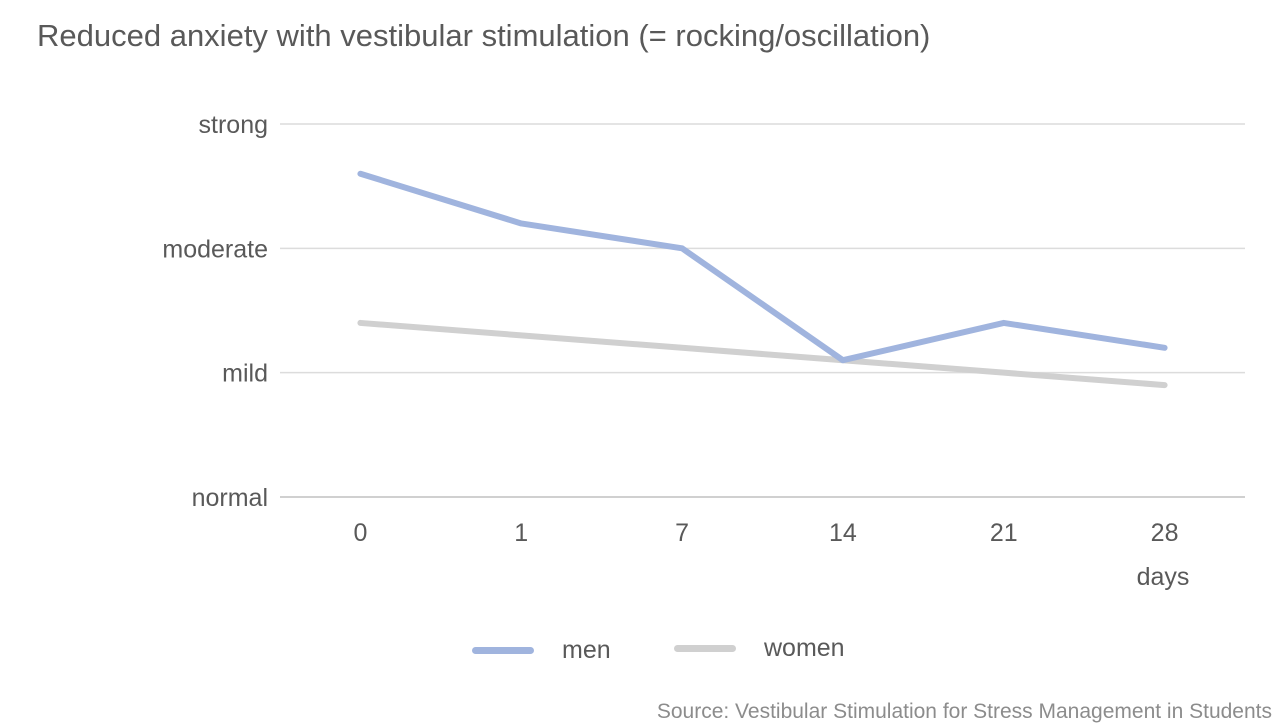 The width and height of the screenshot is (1277, 724). Describe the element at coordinates (843, 533) in the screenshot. I see `x-tick-label-14: 14` at that location.